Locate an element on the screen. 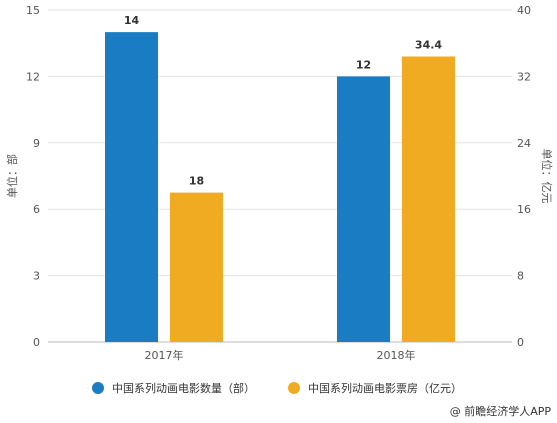 This screenshot has width=557, height=423. right-axis-ticks: 0 8 16 24 32 40 is located at coordinates (524, 176).